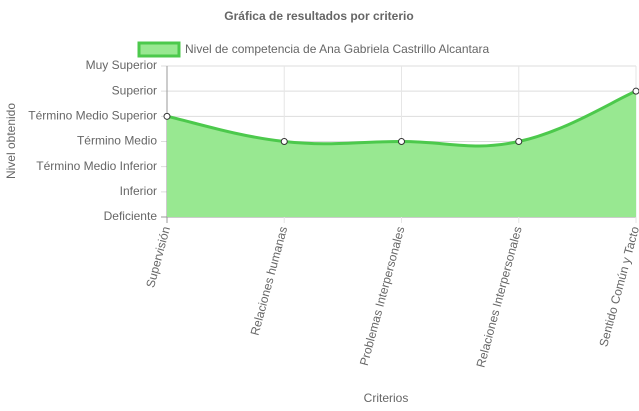 Image resolution: width=639 pixels, height=411 pixels. Describe the element at coordinates (159, 49) in the screenshot. I see `legend-swatch` at that location.